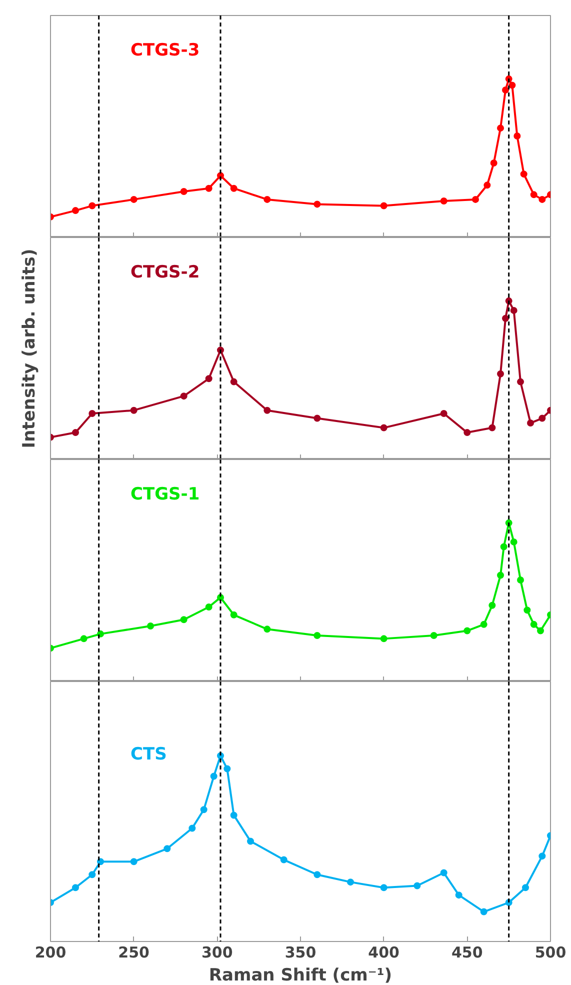 Image resolution: width=571 pixels, height=985 pixels. Describe the element at coordinates (165, 494) in the screenshot. I see `text: CTGS-1` at that location.